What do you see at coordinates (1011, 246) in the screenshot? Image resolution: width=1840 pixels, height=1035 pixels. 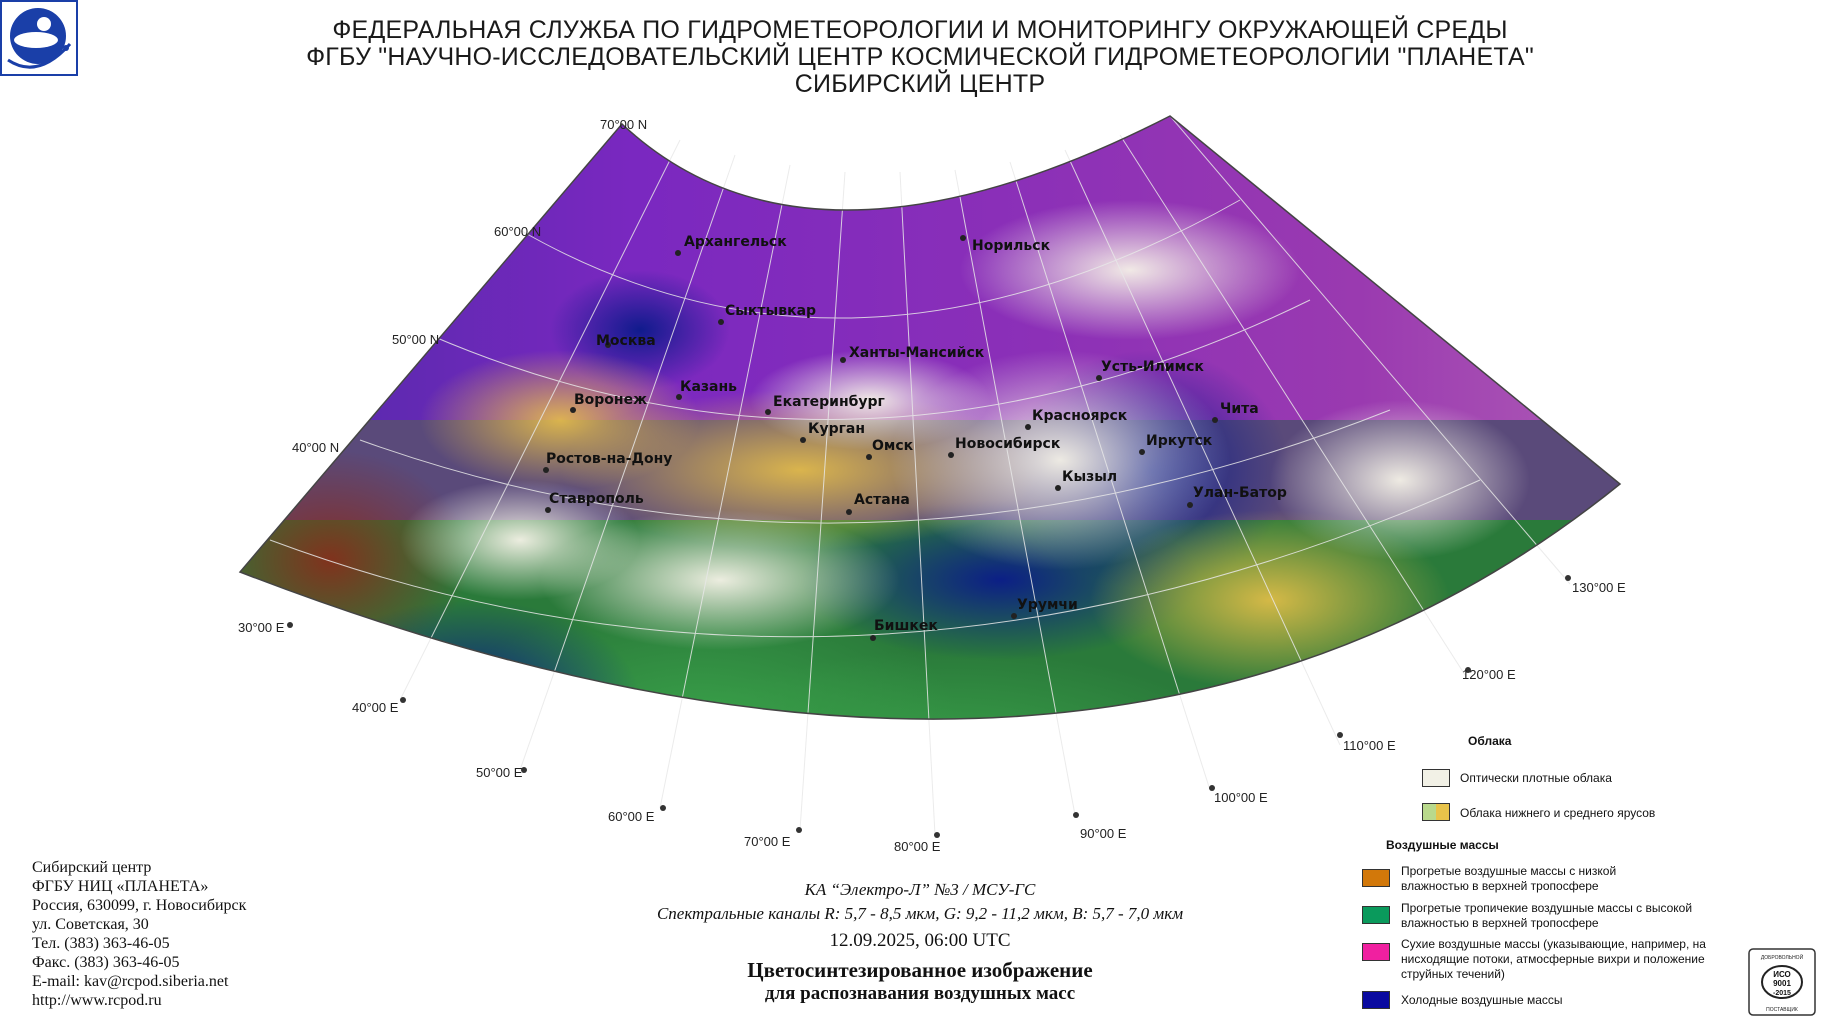 I see `city-norilsk: Норильск` at bounding box center [1011, 246].